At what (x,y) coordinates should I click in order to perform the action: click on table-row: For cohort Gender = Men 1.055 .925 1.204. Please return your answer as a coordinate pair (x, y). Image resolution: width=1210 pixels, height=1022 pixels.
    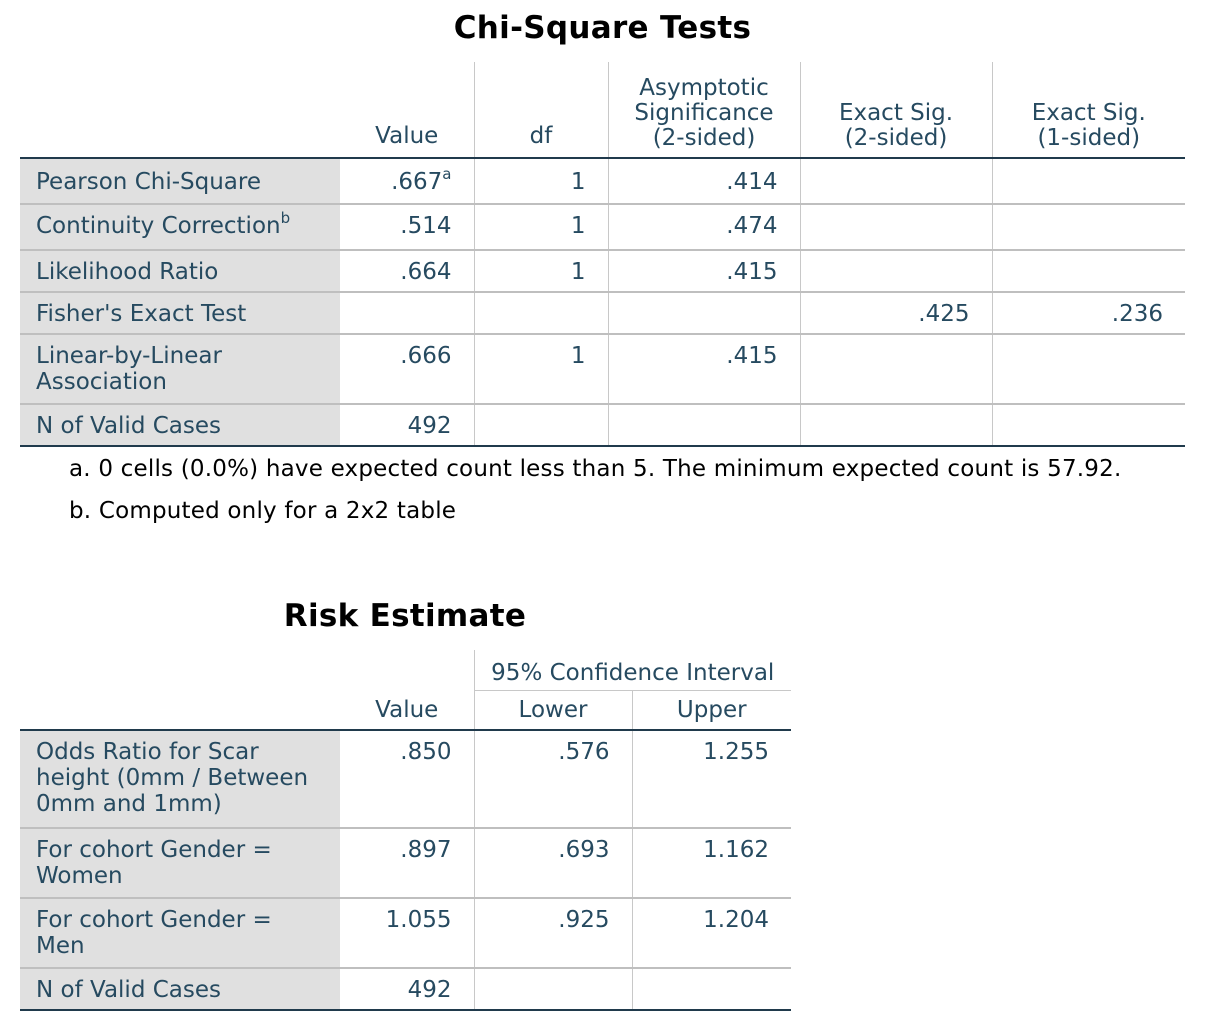
    Looking at the image, I should click on (405, 933).